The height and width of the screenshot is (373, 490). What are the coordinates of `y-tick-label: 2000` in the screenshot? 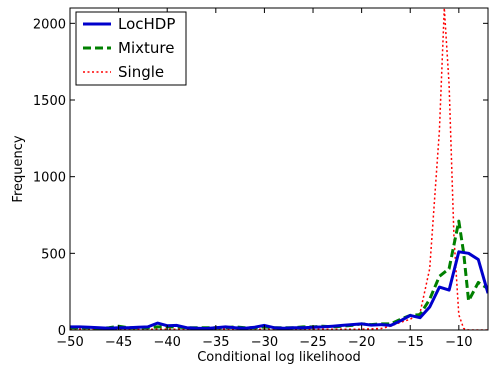 It's located at (49, 24).